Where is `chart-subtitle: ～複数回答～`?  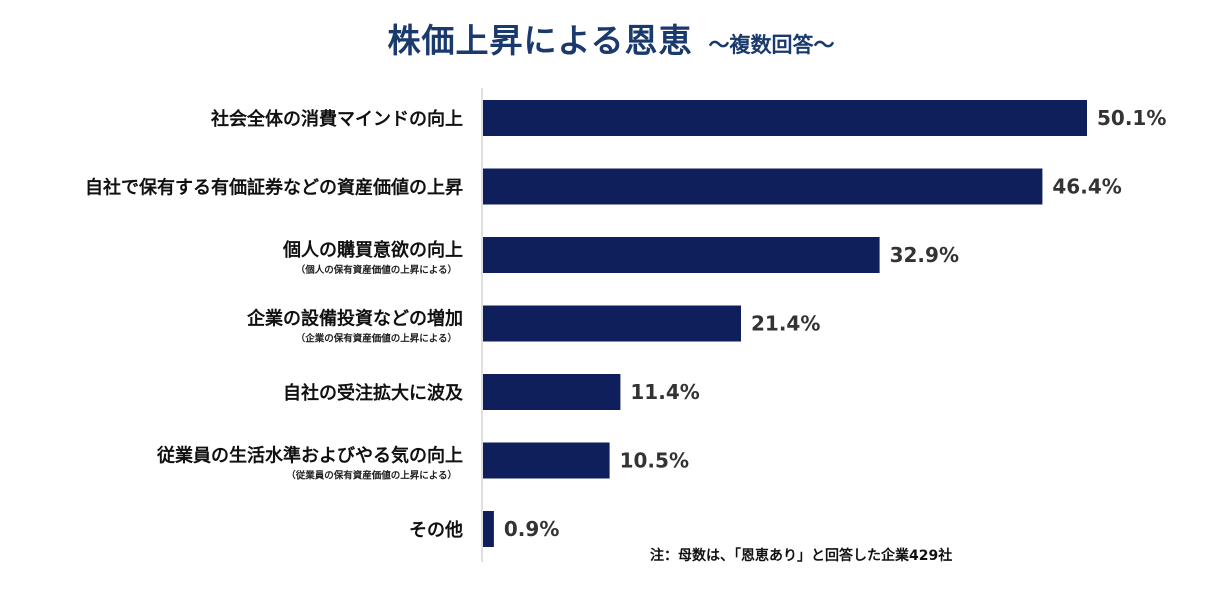 chart-subtitle: ～複数回答～ is located at coordinates (771, 45).